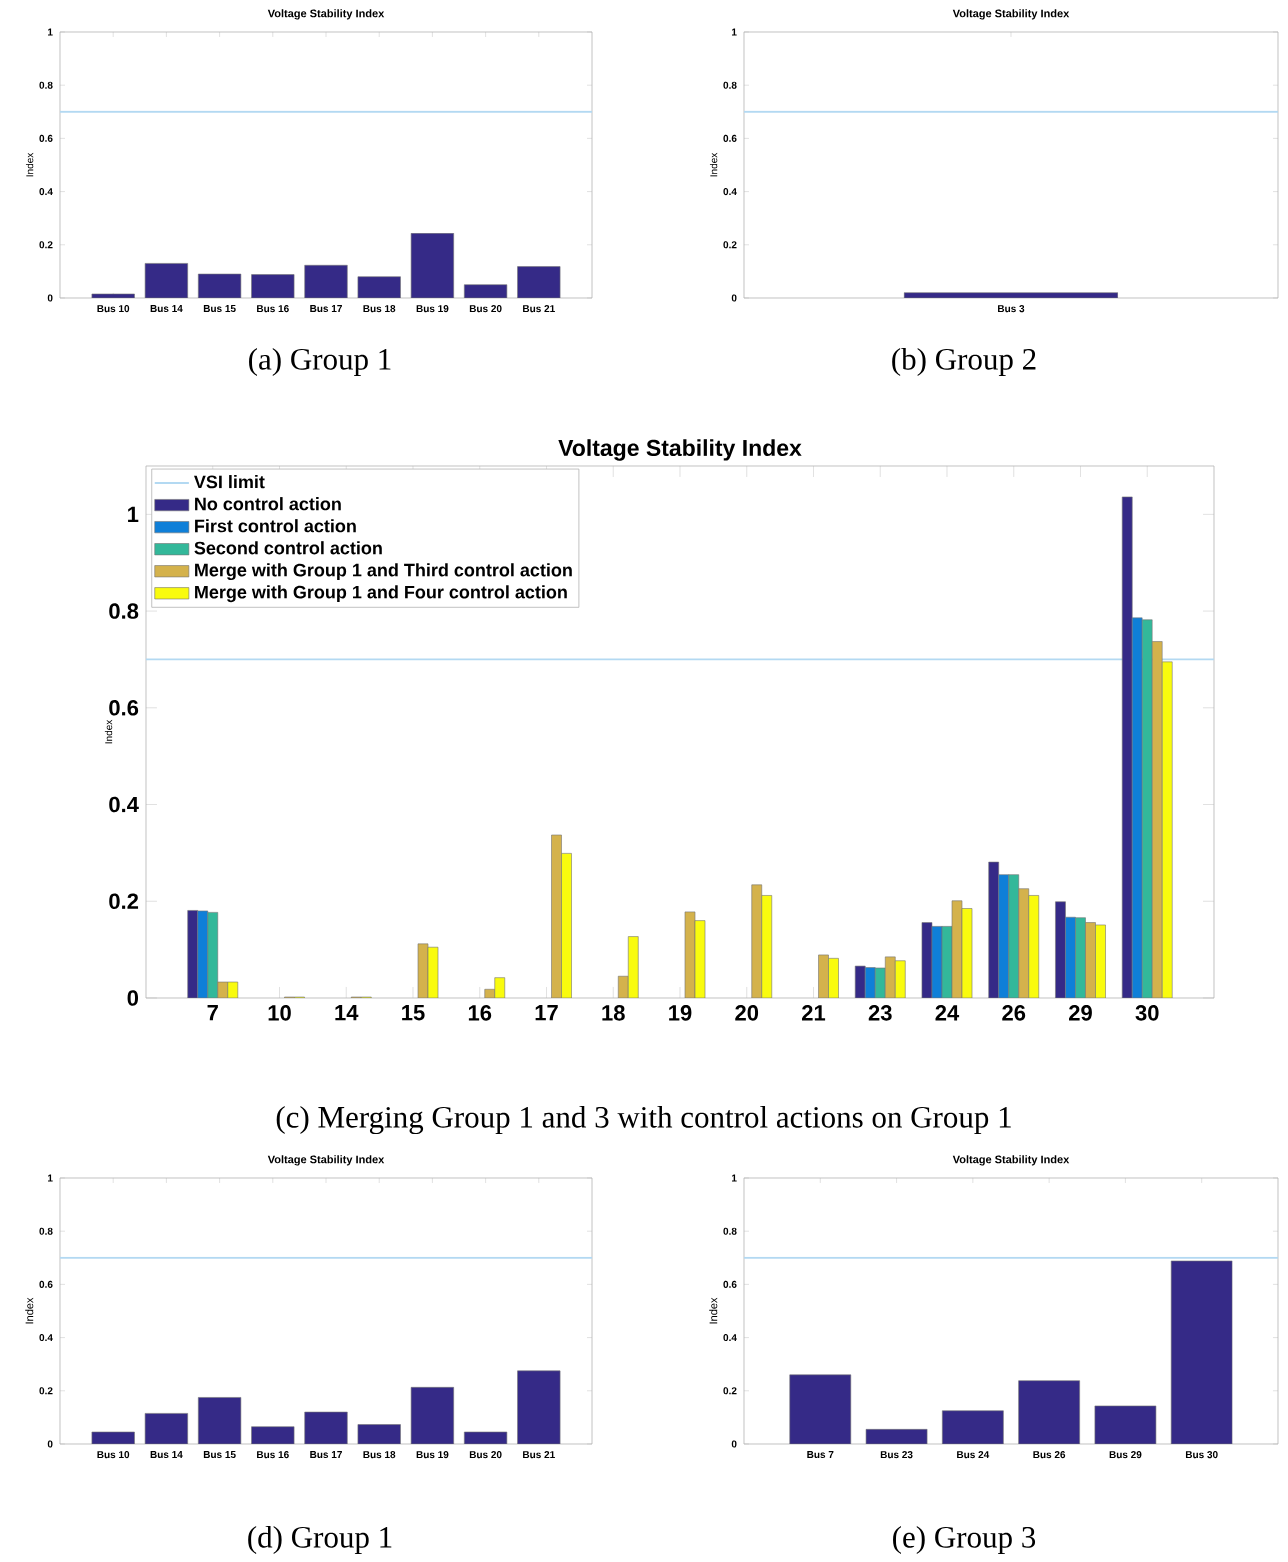 This screenshot has height=1562, width=1288. Describe the element at coordinates (275, 526) in the screenshot. I see `legend-label: First control action` at that location.